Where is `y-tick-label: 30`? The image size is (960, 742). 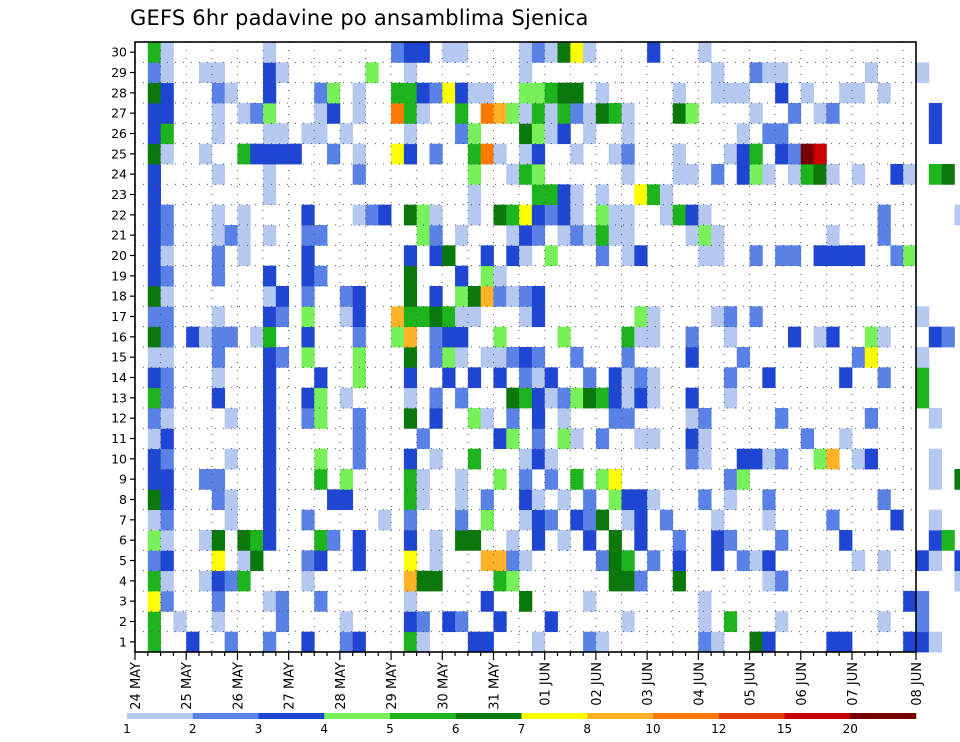
y-tick-label: 30 is located at coordinates (119, 52).